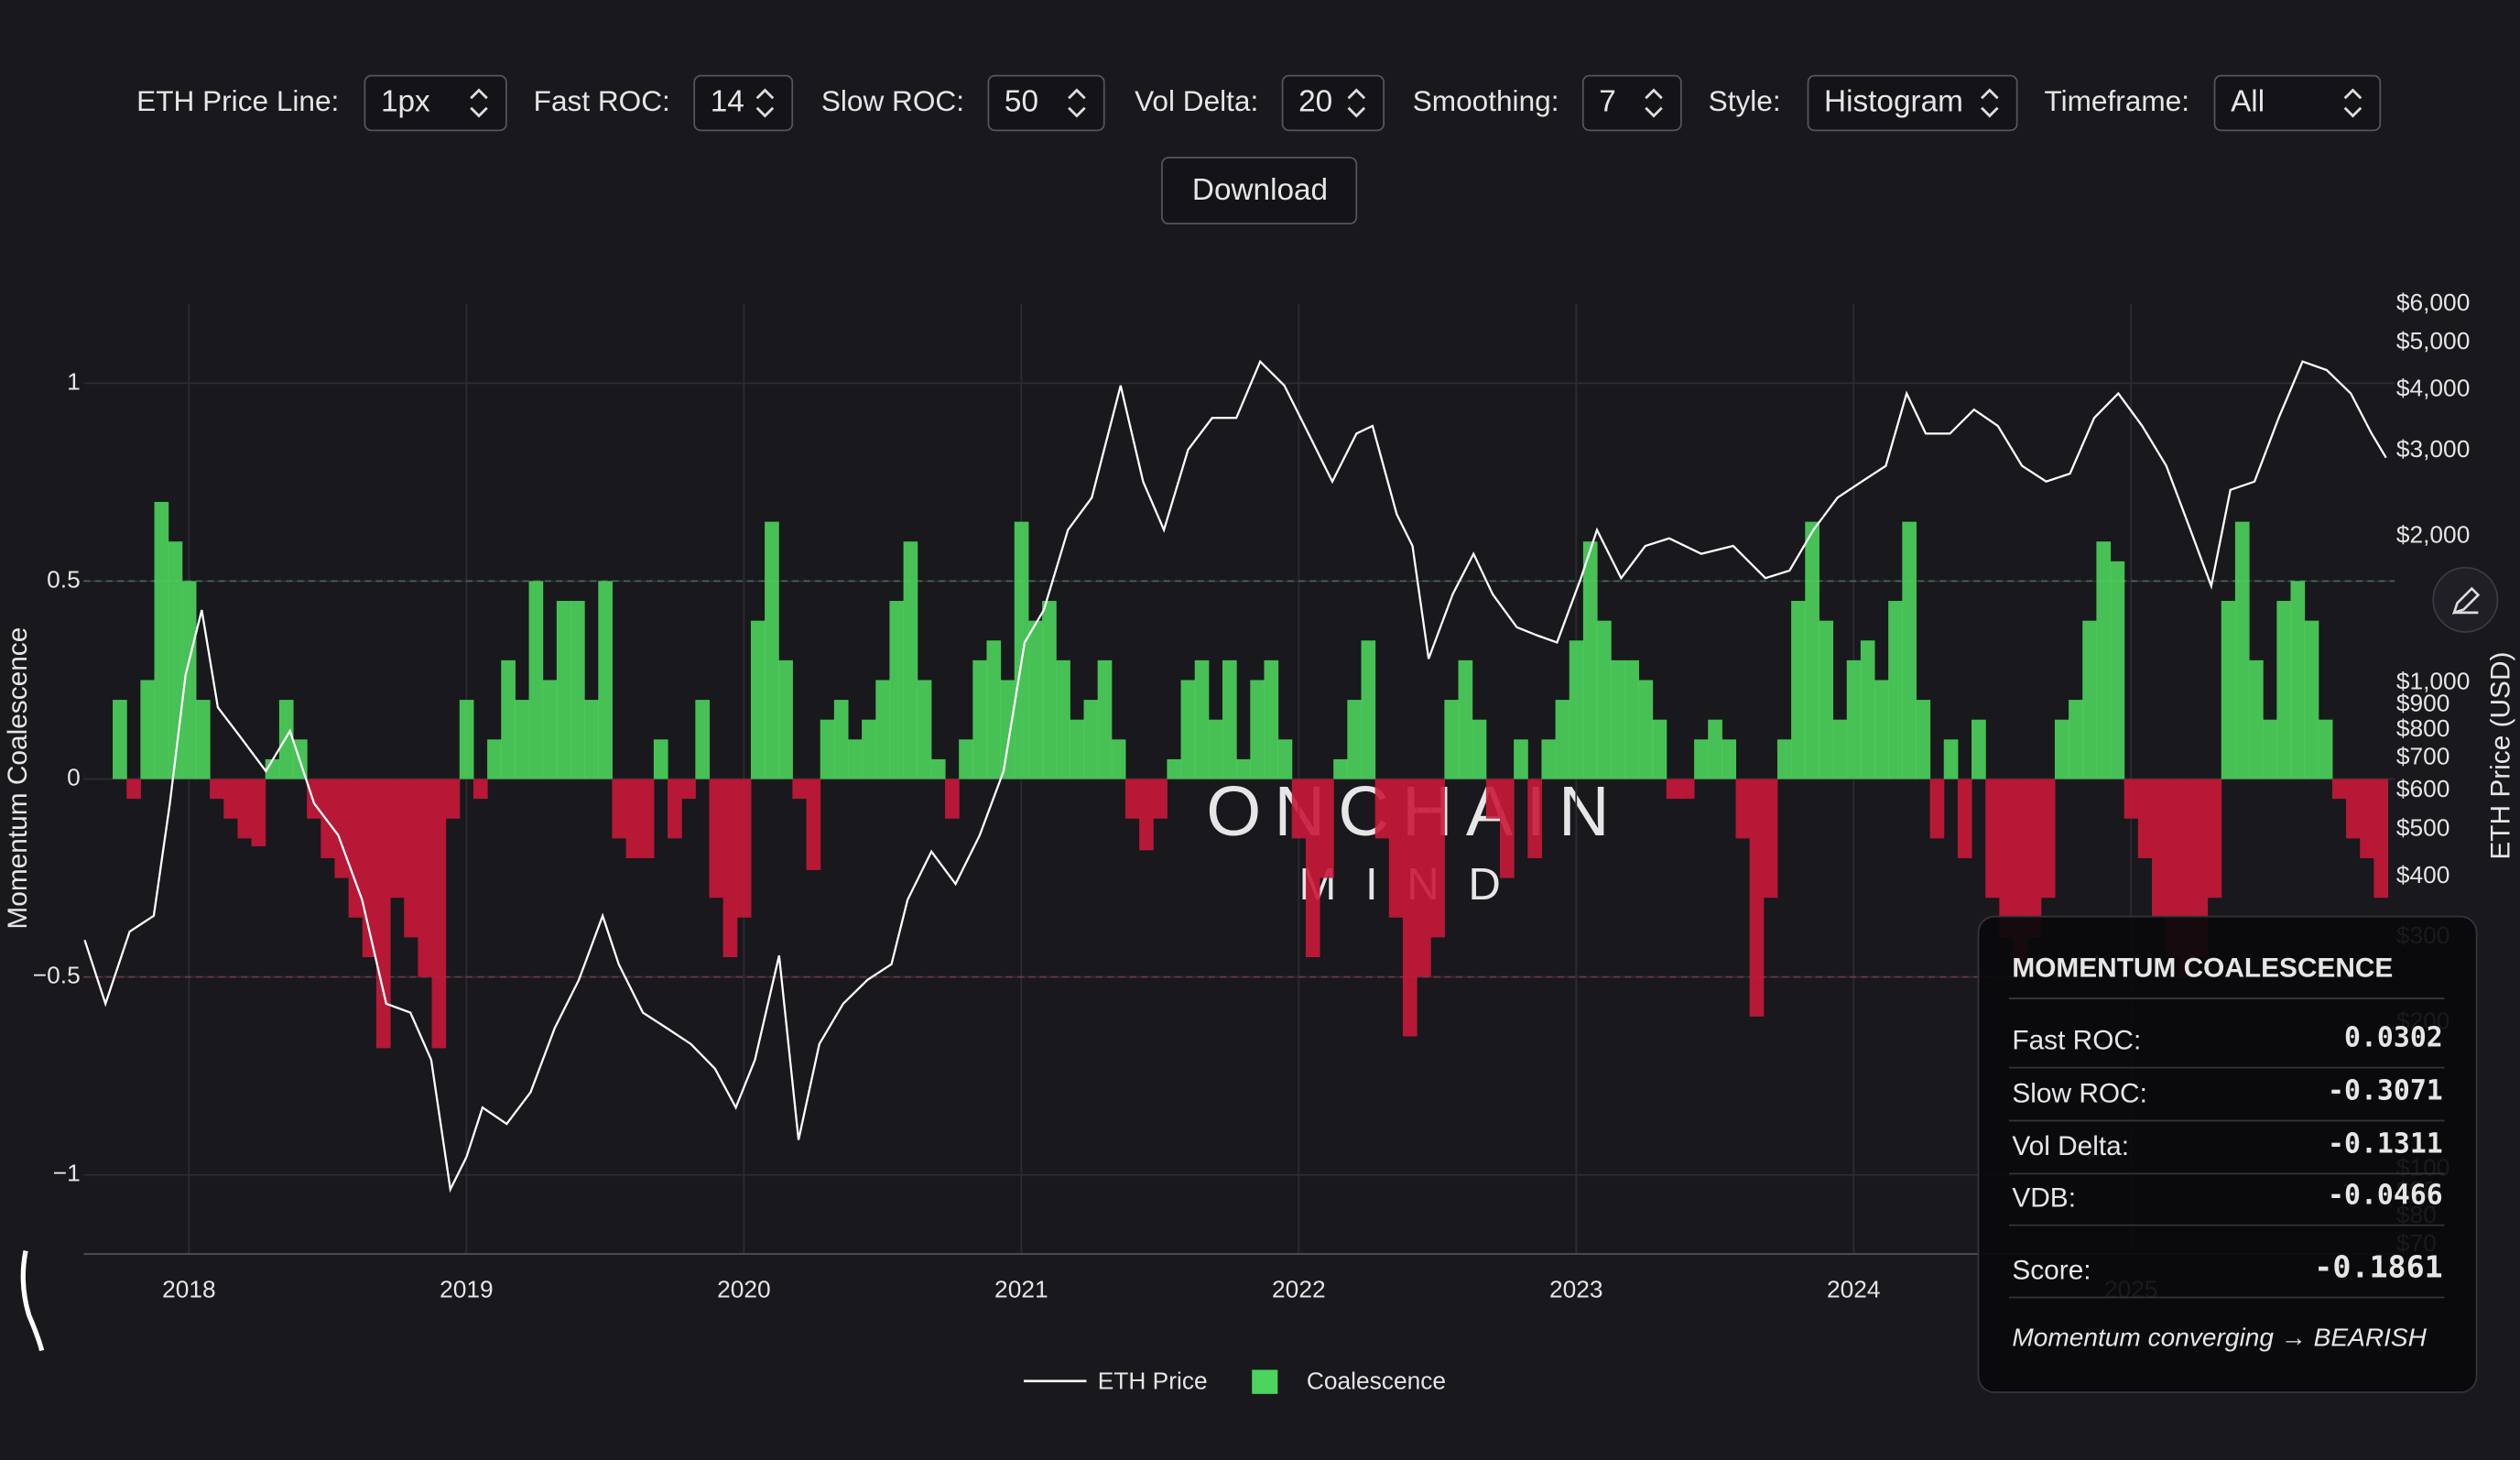 This screenshot has height=1460, width=2520. What do you see at coordinates (727, 101) in the screenshot?
I see `select-value: 14` at bounding box center [727, 101].